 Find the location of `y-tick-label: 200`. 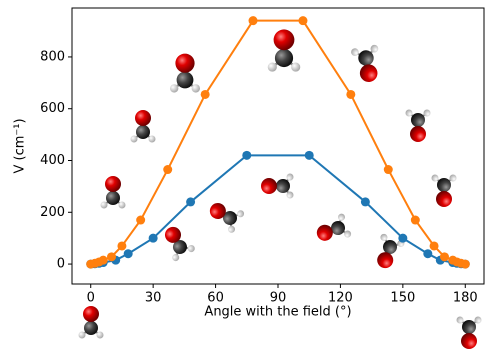

y-tick-label: 200 is located at coordinates (52, 212).